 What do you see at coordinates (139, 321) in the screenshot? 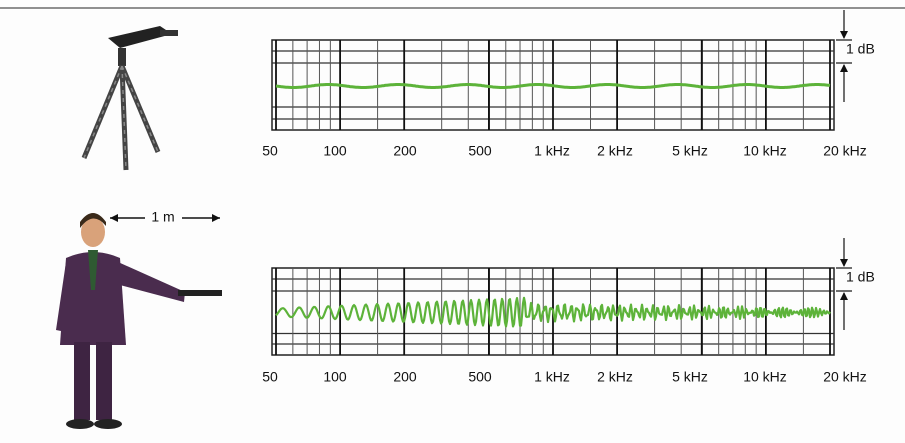
I see `person-with-microphone` at bounding box center [139, 321].